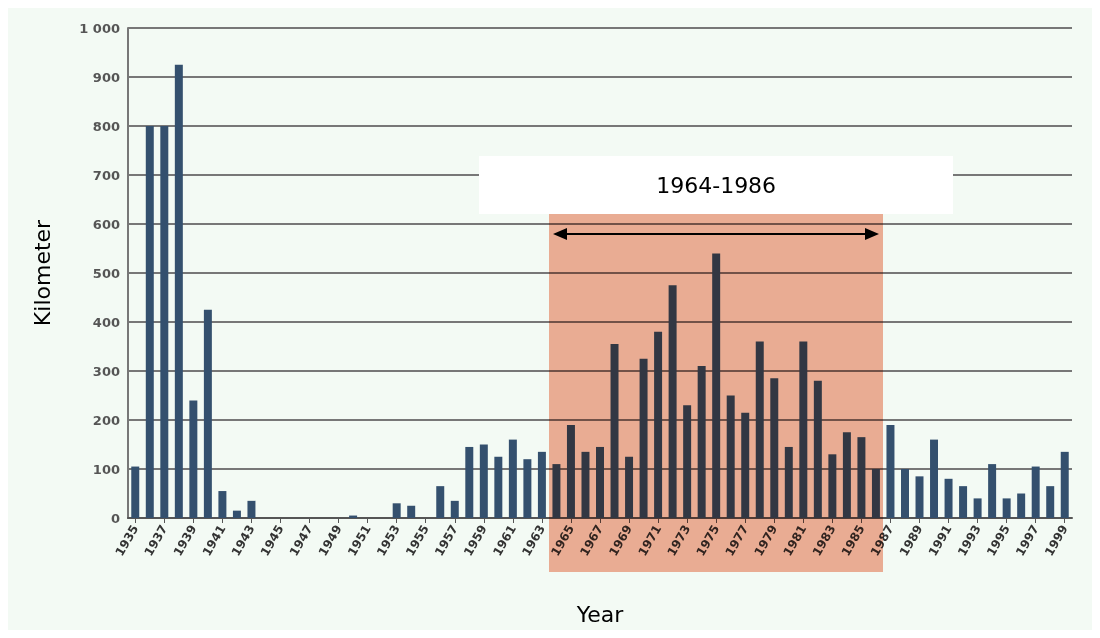 The width and height of the screenshot is (1100, 638). I want to click on y-tick-label: 400, so click(106, 322).